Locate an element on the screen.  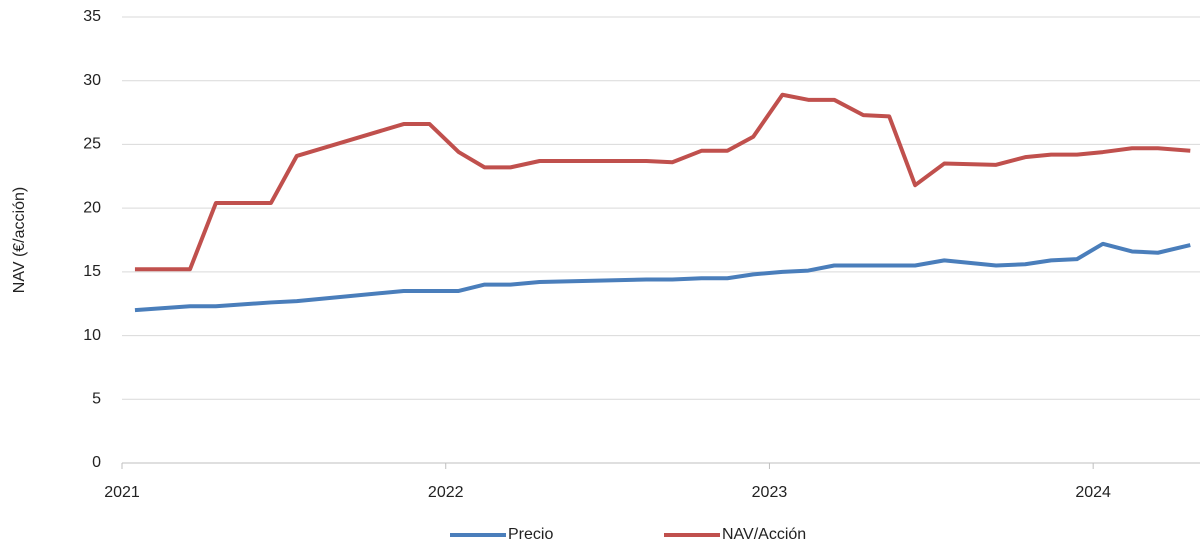
y-axis-label: NAV (€/acción) is located at coordinates (19, 240).